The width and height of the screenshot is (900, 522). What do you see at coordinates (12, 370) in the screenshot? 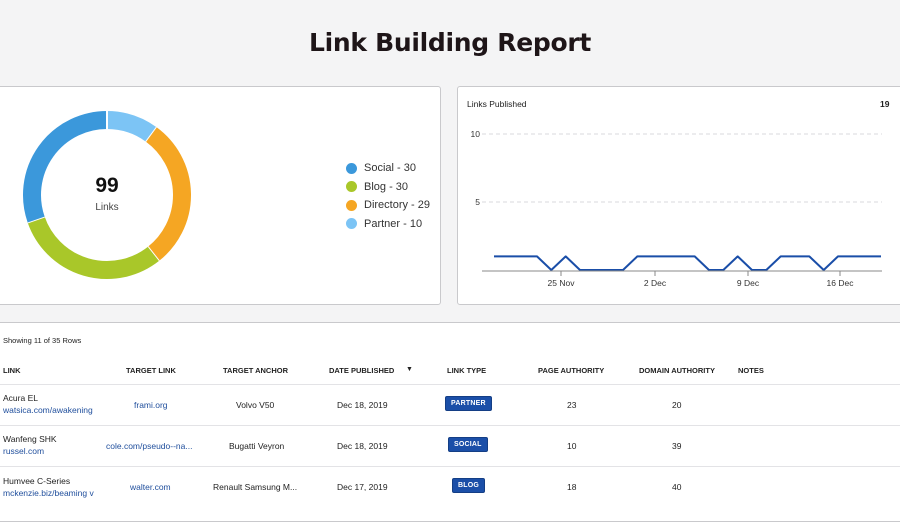
I see `col-header-link: LINK` at bounding box center [12, 370].